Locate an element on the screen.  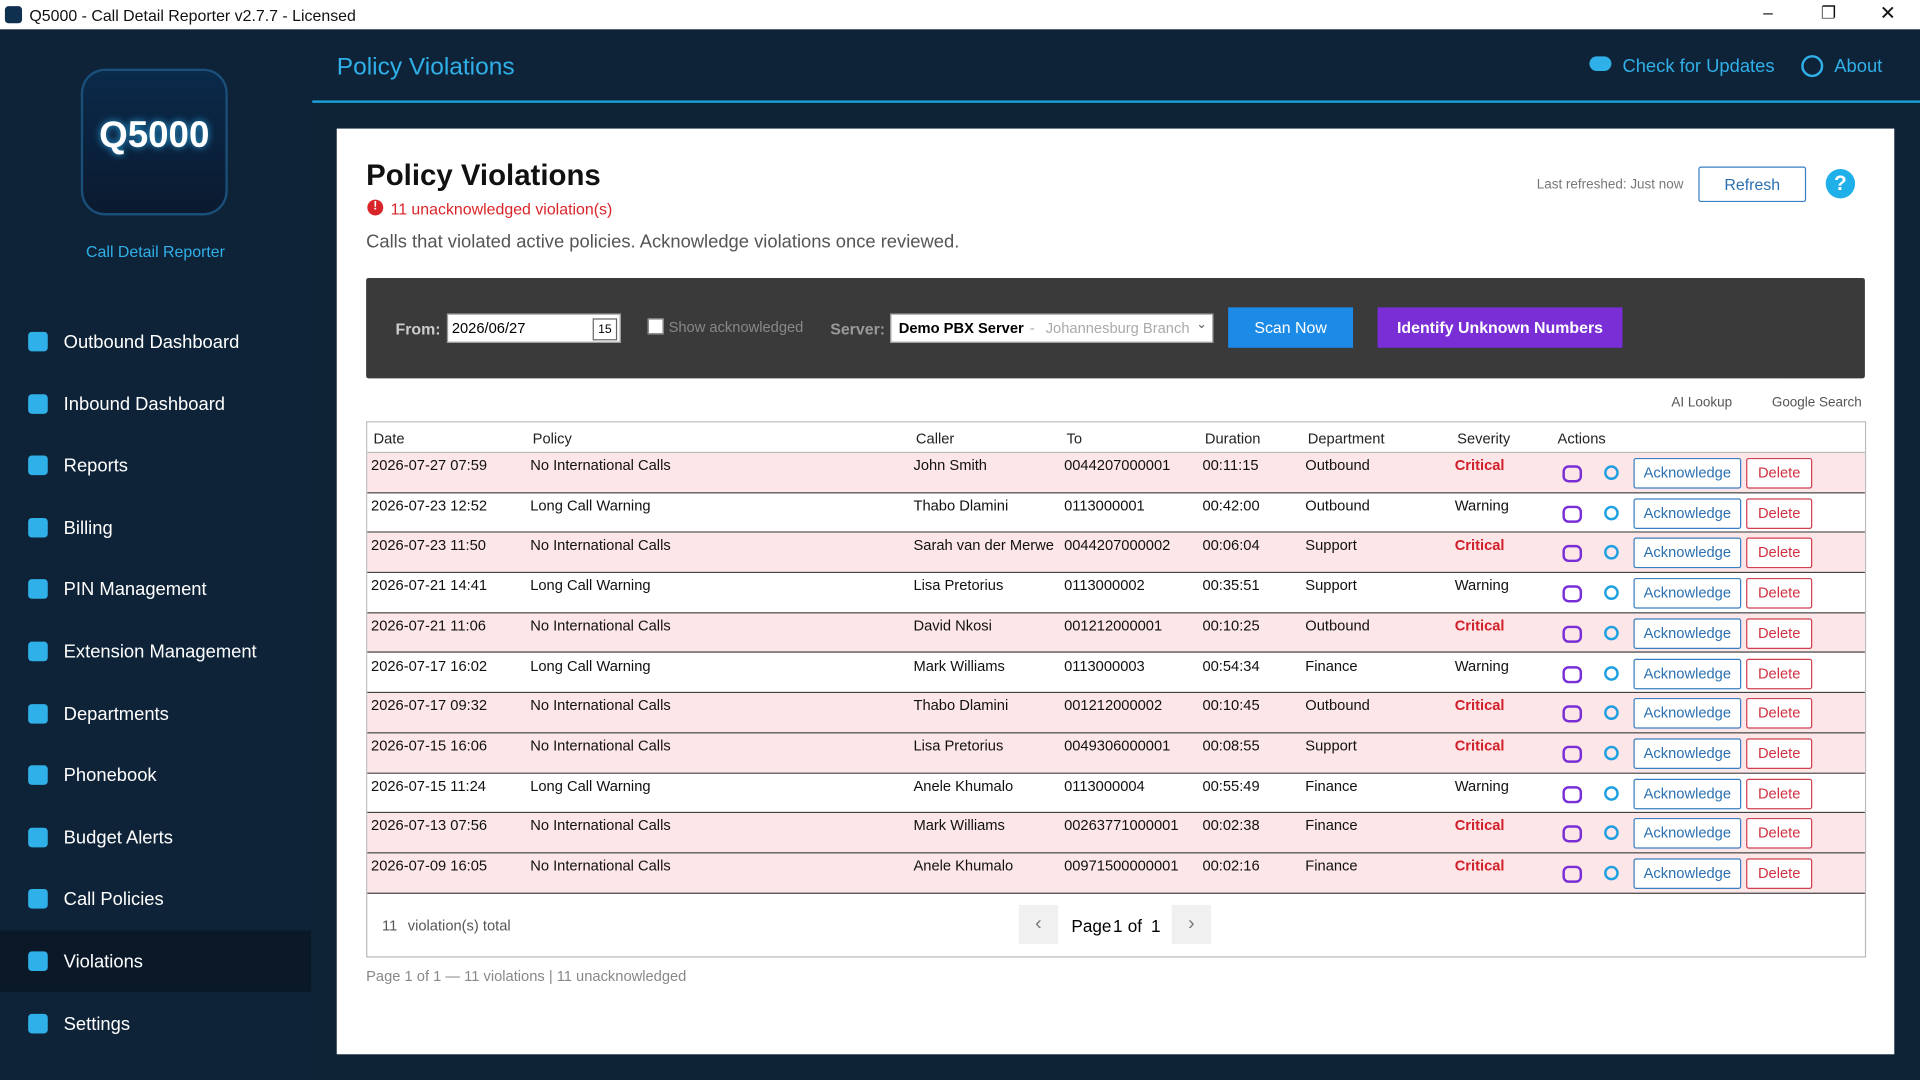
cell: Outbound is located at coordinates (1337, 625).